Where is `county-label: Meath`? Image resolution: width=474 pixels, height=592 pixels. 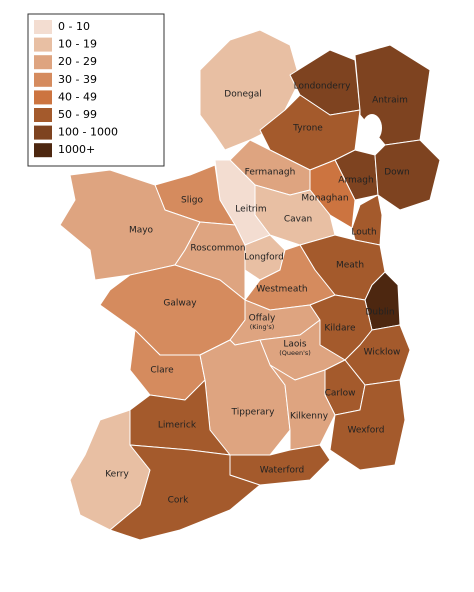
county-label: Meath is located at coordinates (350, 266).